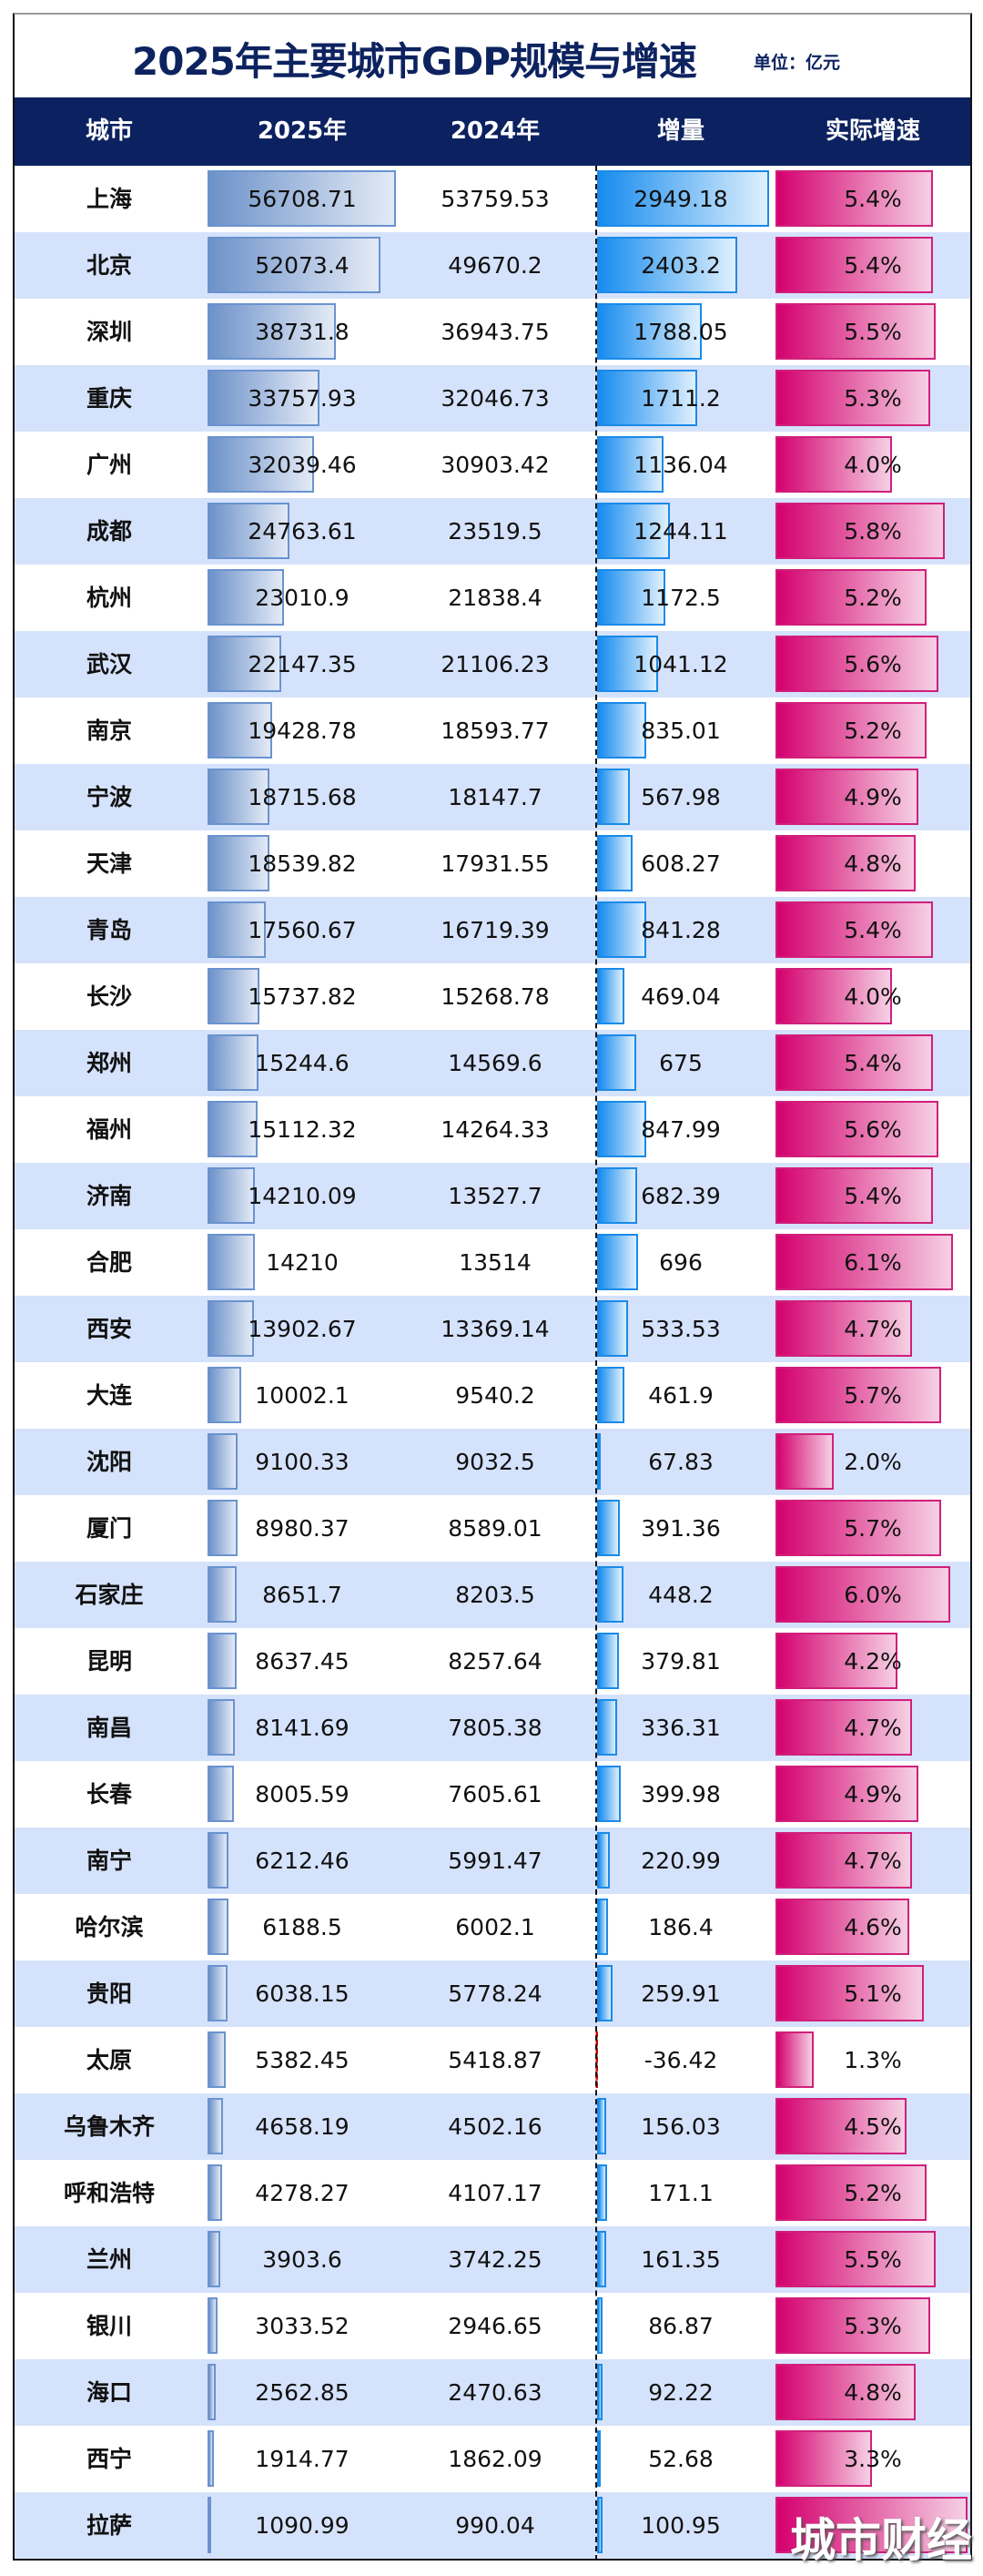  I want to click on table-row: 兰州 3903.6 3742.25 161.35 5.5%, so click(492, 2259).